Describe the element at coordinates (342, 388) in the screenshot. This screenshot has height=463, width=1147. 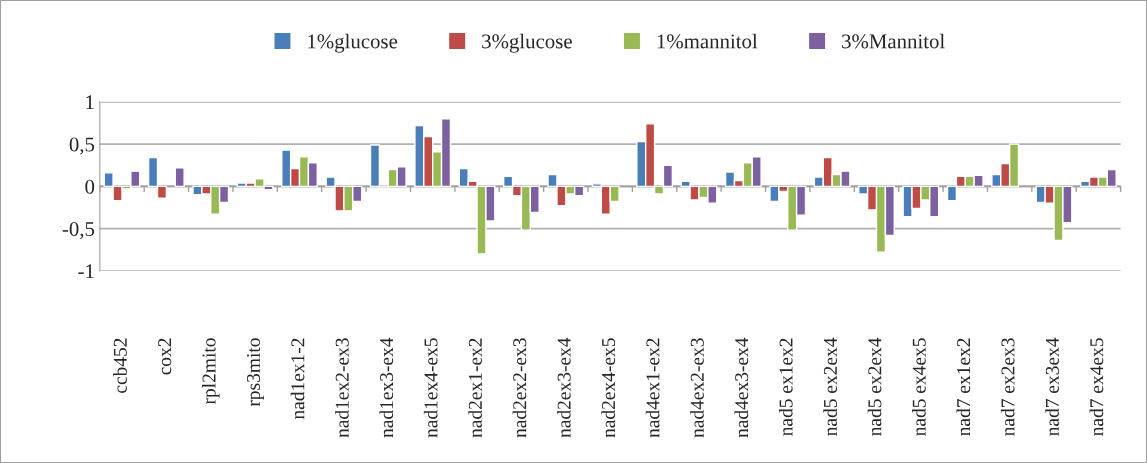
I see `x-tick-label: nad1ex2-ex3` at that location.